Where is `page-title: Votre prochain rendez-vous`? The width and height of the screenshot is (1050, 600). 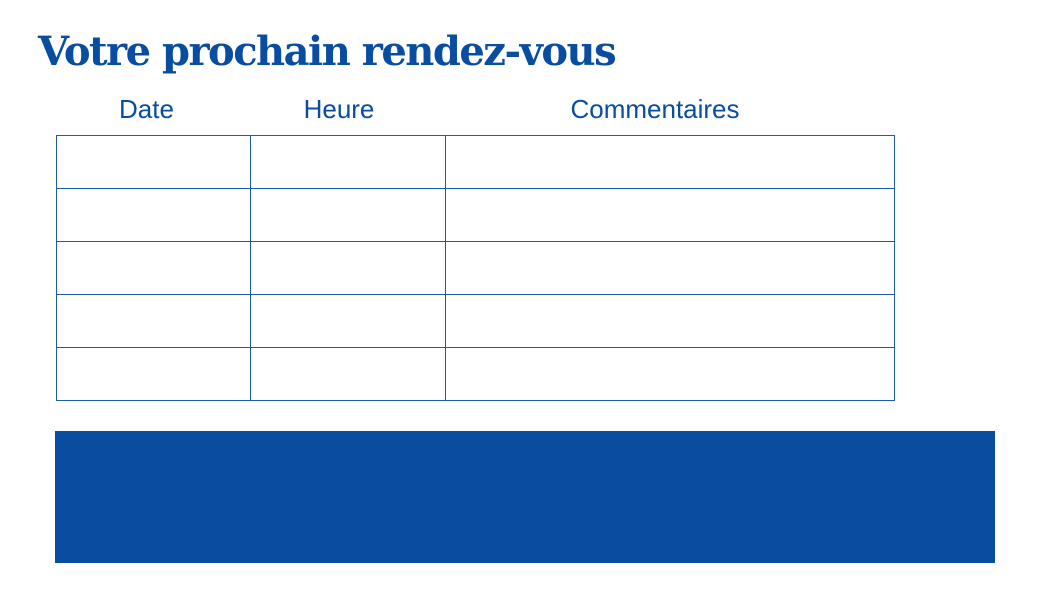 page-title: Votre prochain rendez-vous is located at coordinates (327, 51).